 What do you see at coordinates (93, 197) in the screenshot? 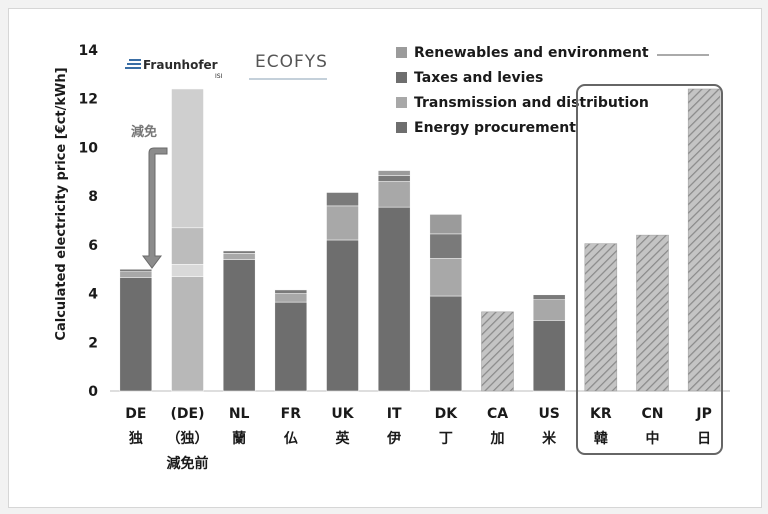
I see `y-tick-label: 8` at bounding box center [93, 197].